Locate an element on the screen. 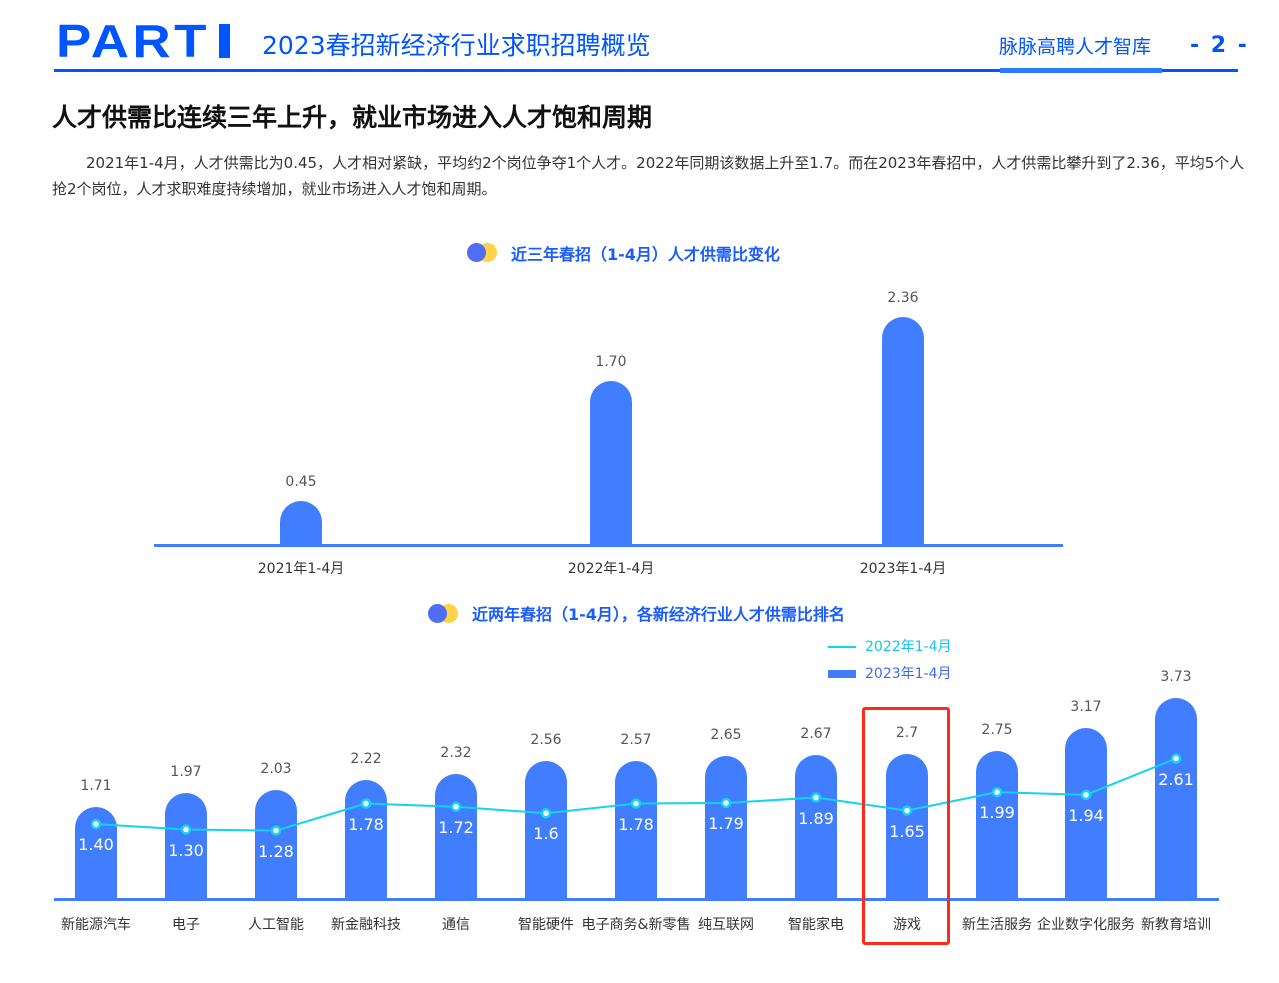 The height and width of the screenshot is (983, 1279). bar-value-label: 2.7 is located at coordinates (907, 732).